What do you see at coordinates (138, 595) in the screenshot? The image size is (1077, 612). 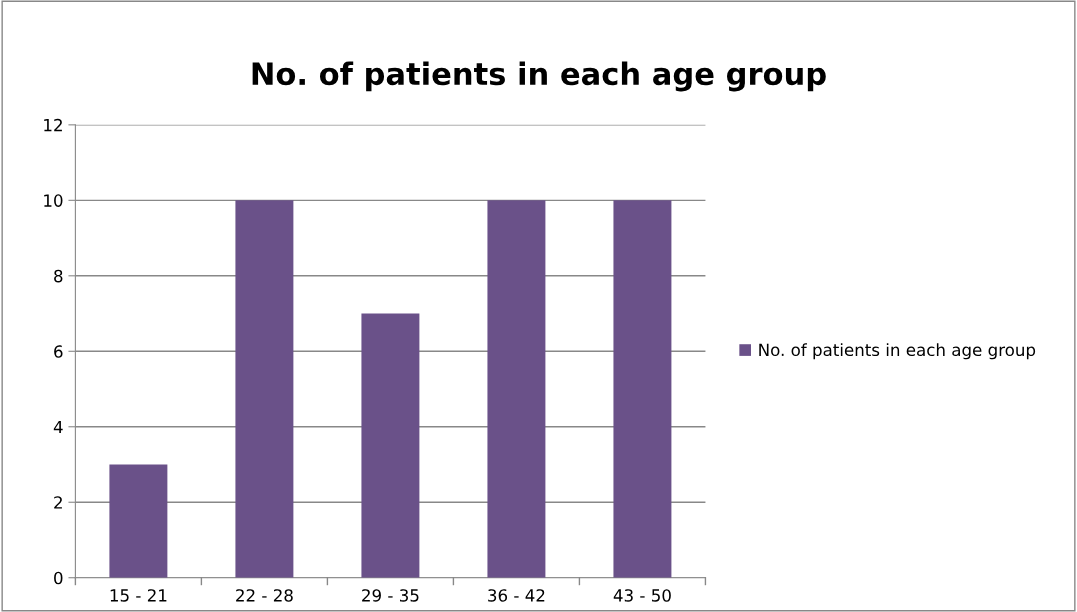 I see `x-tick-label: 15 - 21` at bounding box center [138, 595].